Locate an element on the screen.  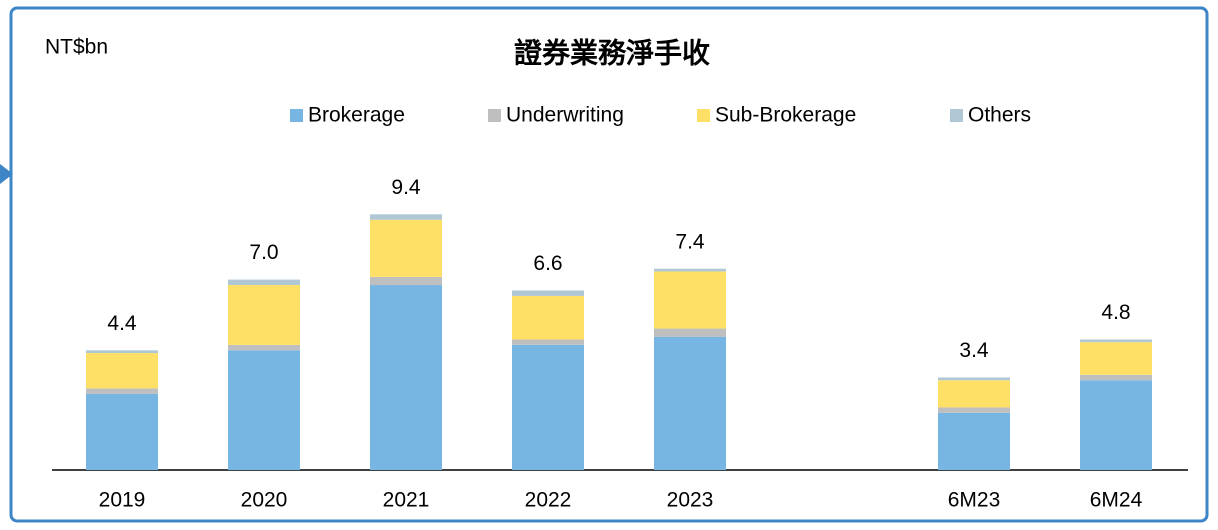
total-label: 3.4 is located at coordinates (974, 350).